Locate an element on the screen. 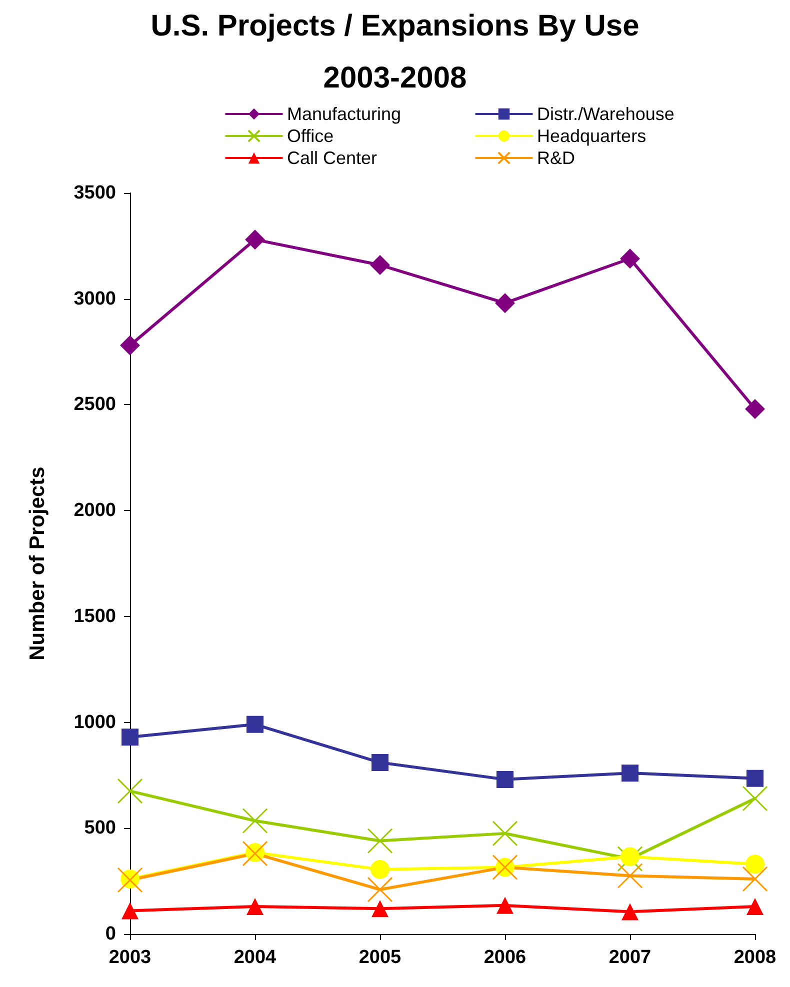  y-tick-label: 1500 is located at coordinates (95, 616).